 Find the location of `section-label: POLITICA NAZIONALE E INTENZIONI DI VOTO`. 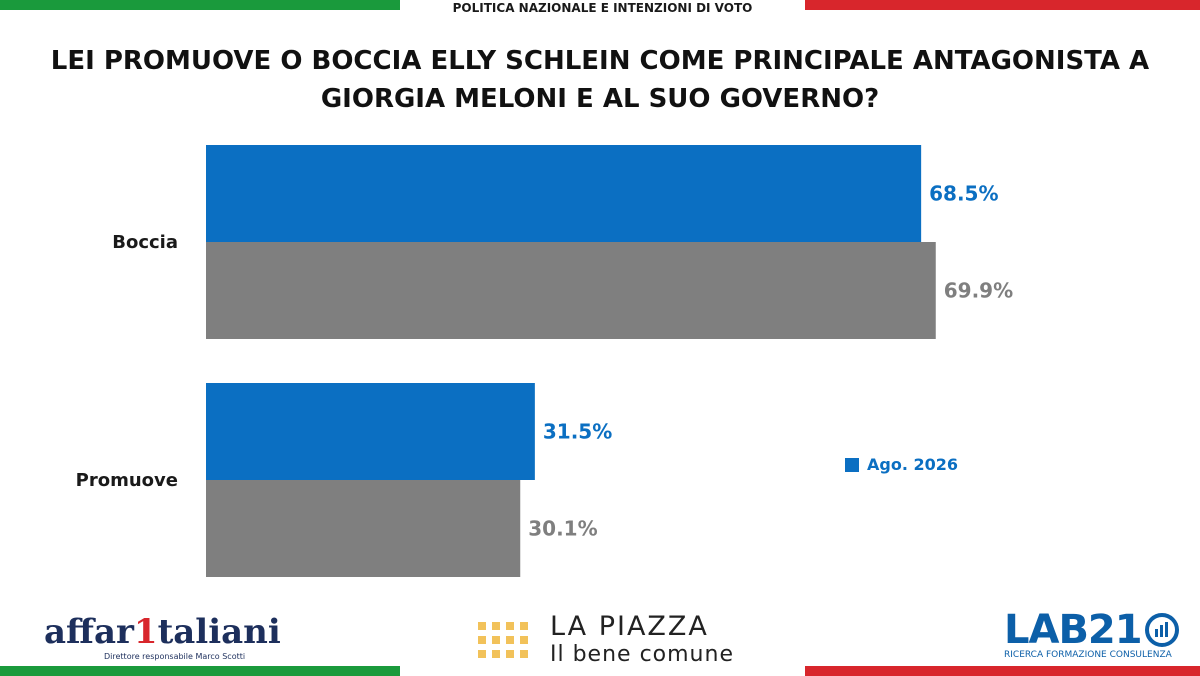

section-label: POLITICA NAZIONALE E INTENZIONI DI VOTO is located at coordinates (602, 8).